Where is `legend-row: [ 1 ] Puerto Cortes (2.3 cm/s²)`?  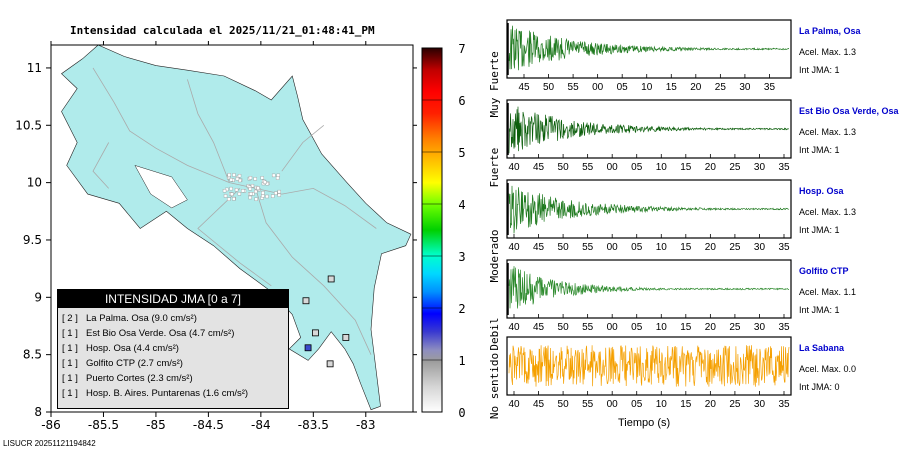
legend-row: [ 1 ] Puerto Cortes (2.3 cm/s²) is located at coordinates (175, 378).